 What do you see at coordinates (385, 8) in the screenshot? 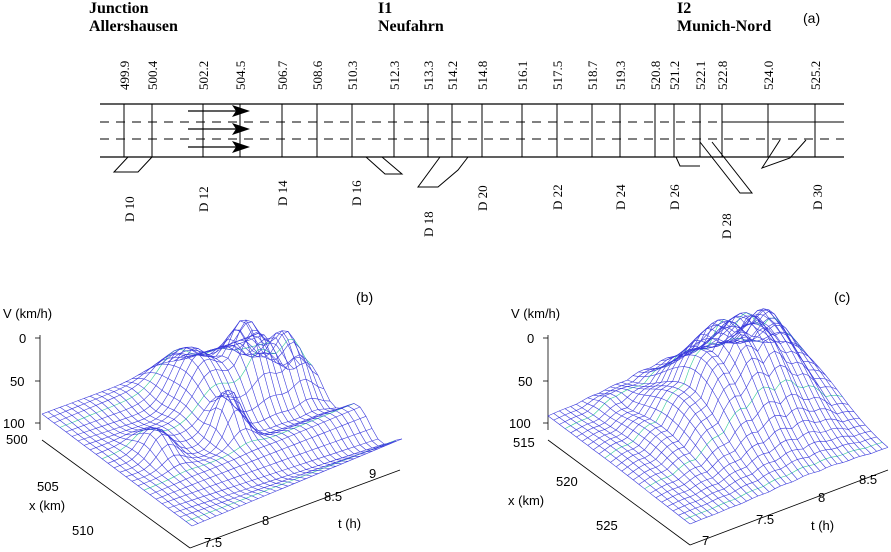
I see `junction-line1: I1` at bounding box center [385, 8].